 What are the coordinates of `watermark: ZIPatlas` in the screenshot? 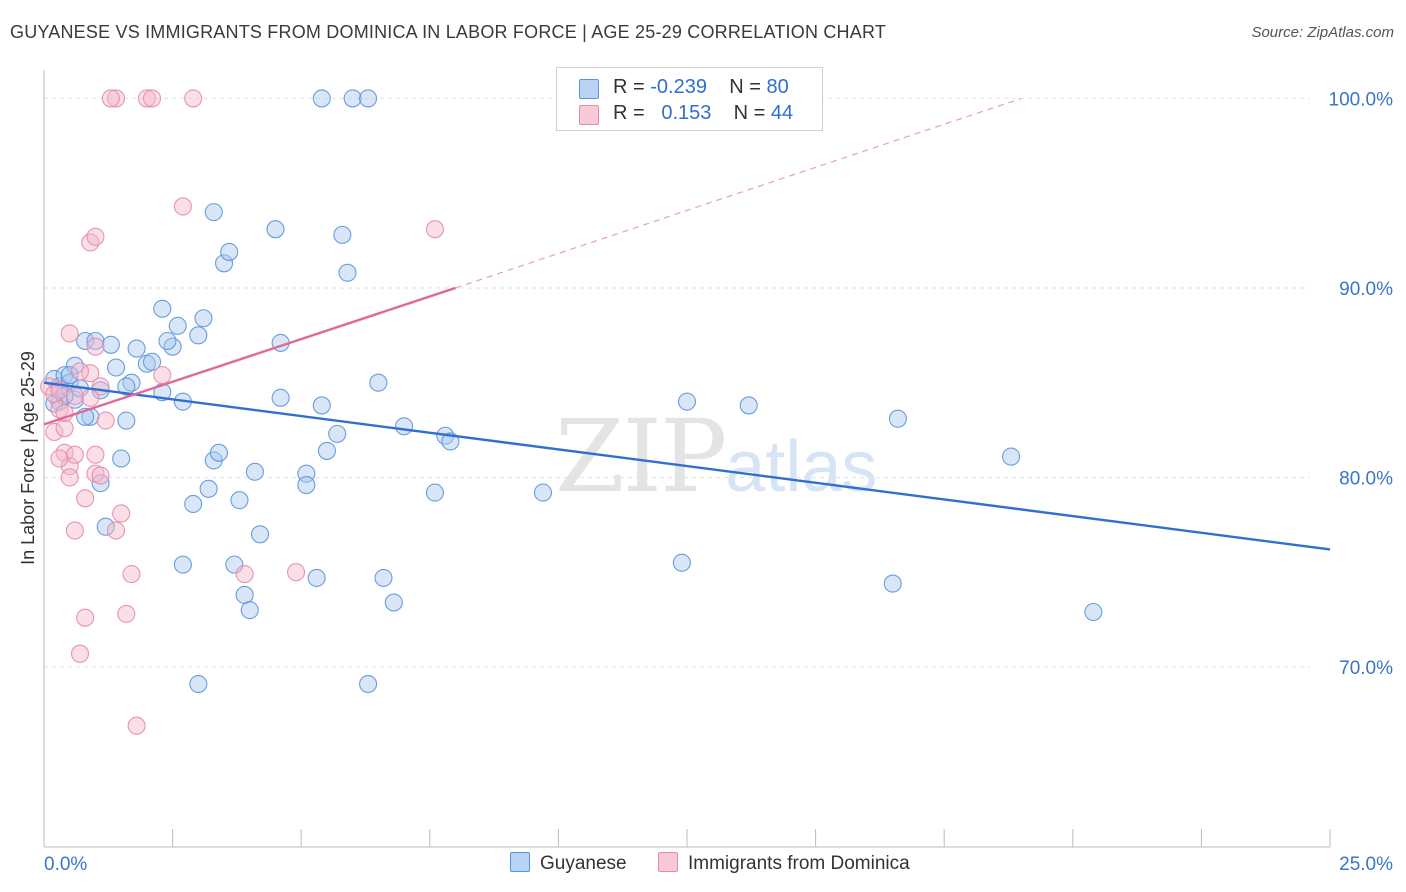 It's located at (716, 456).